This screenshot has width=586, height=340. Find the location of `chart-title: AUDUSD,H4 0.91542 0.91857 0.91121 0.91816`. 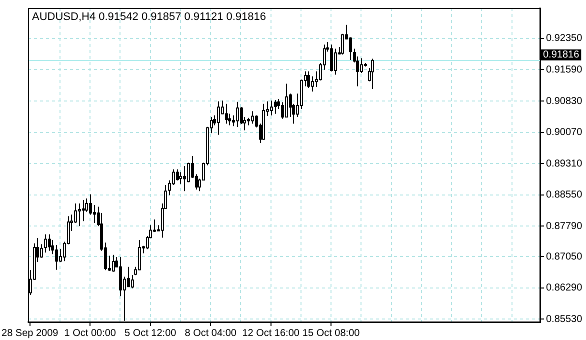

chart-title: AUDUSD,H4 0.91542 0.91857 0.91121 0.91816 is located at coordinates (149, 17).